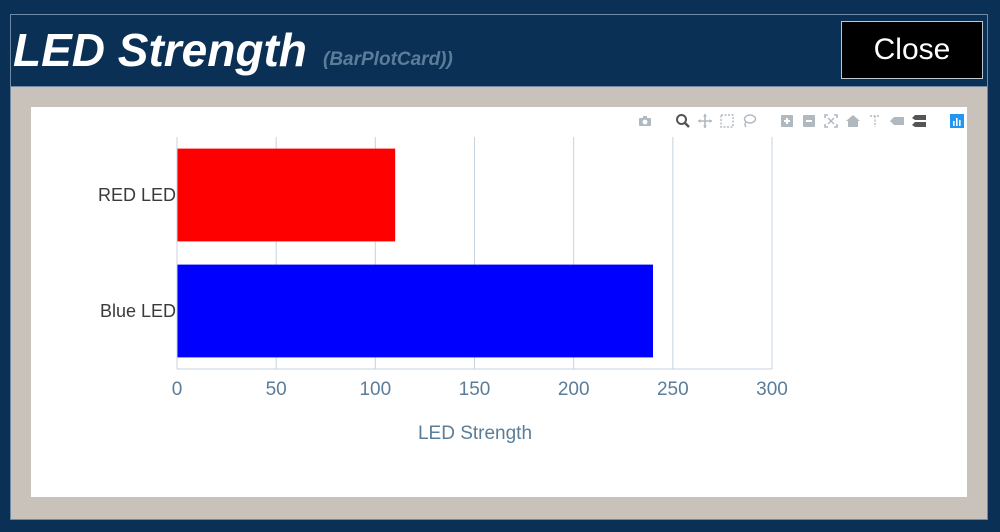  I want to click on x-tick-label: 50, so click(276, 389).